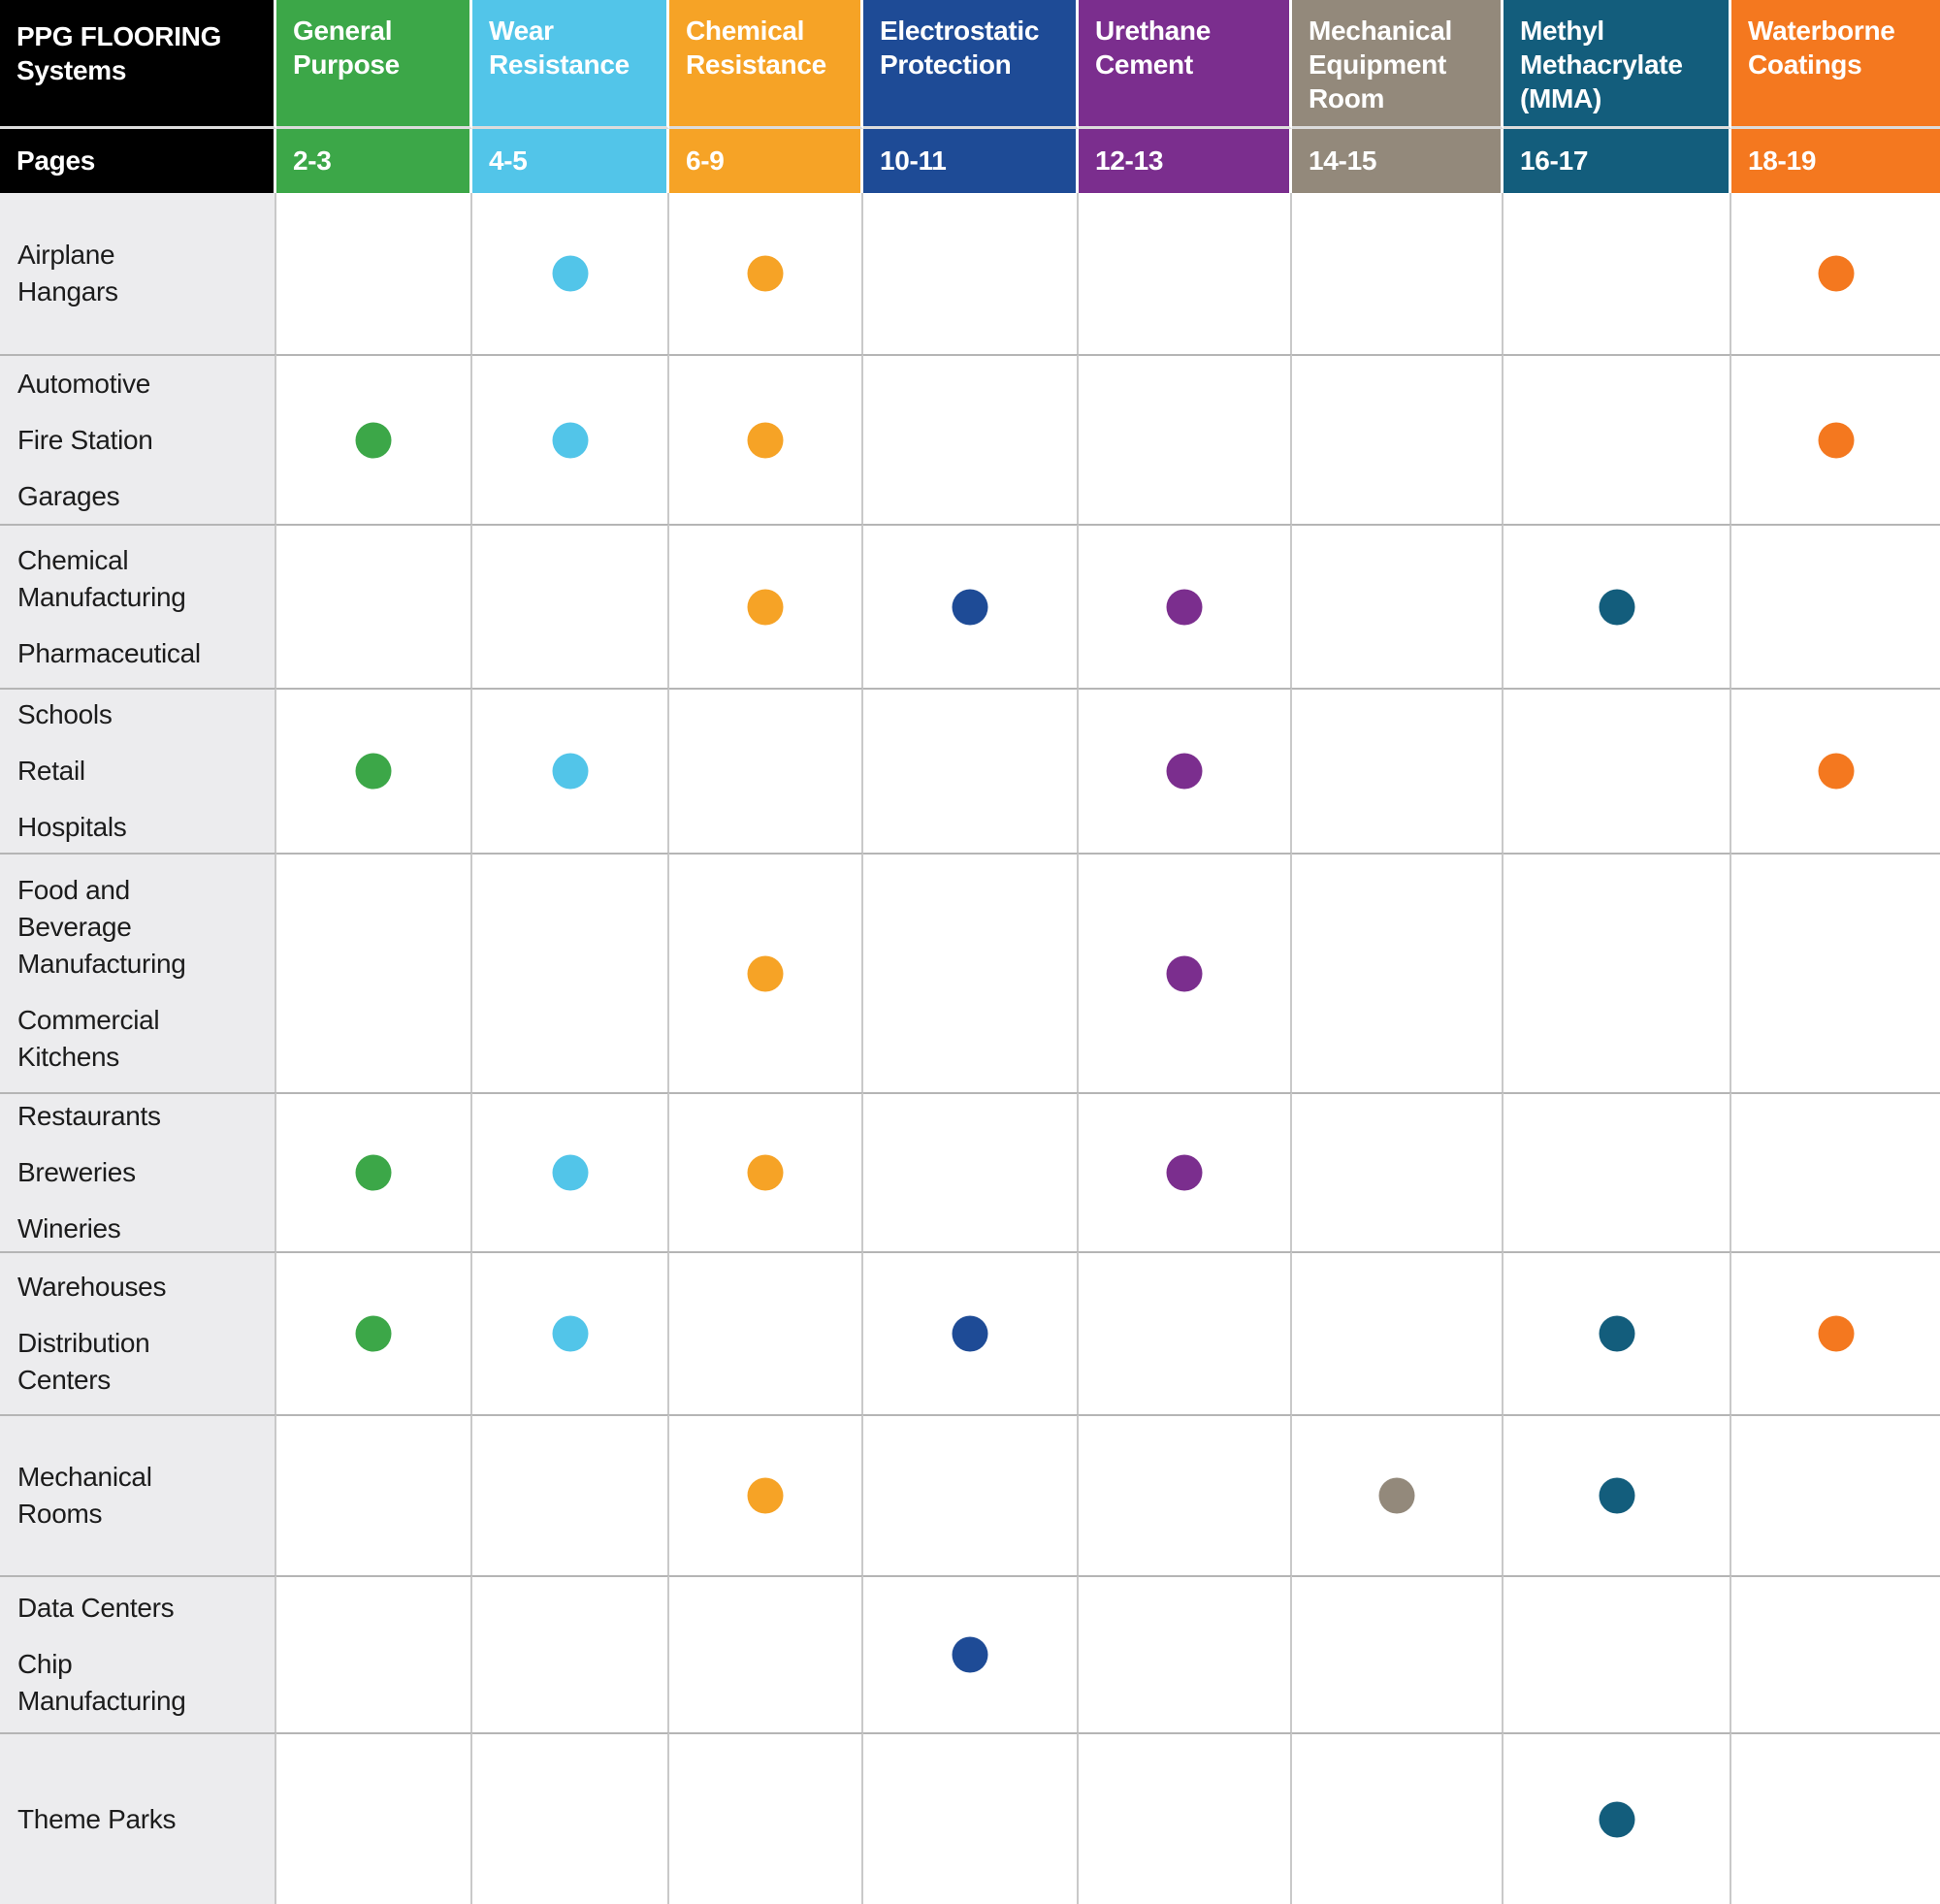 The width and height of the screenshot is (1940, 1904). I want to click on pages-value: 10-11, so click(913, 160).